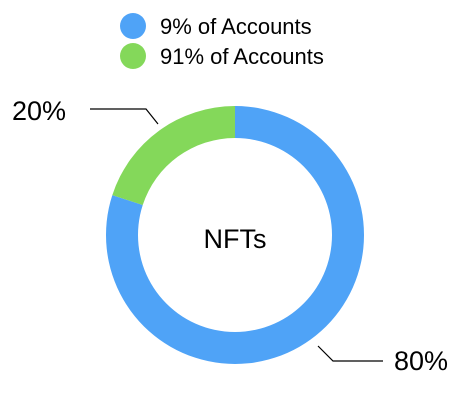 This screenshot has width=470, height=408. Describe the element at coordinates (236, 26) in the screenshot. I see `legend-label-1: 9% of Accounts` at that location.